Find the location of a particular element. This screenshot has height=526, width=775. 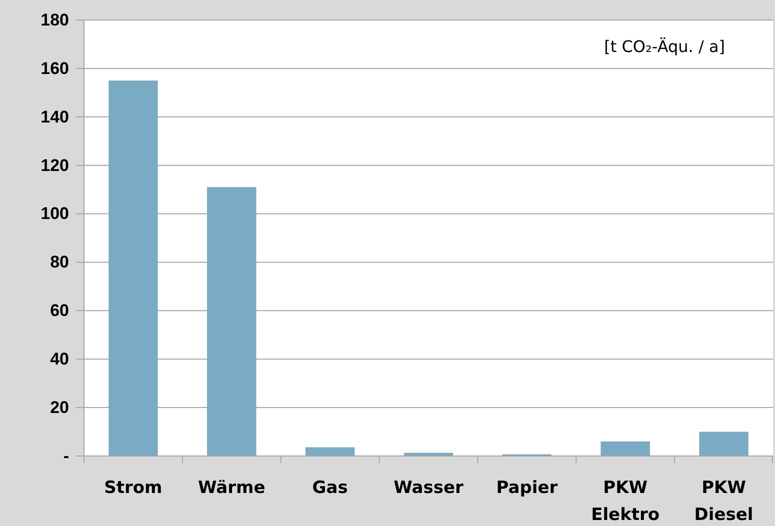

x-tick-label: PKW Elektro is located at coordinates (625, 501).